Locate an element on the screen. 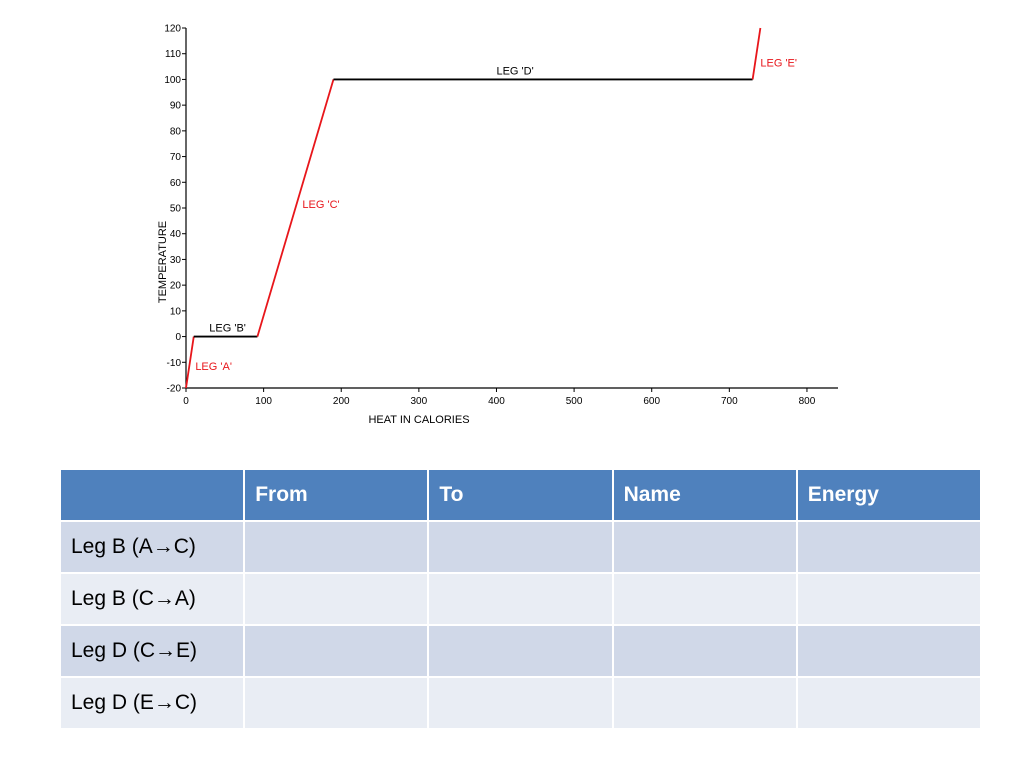 This screenshot has width=1024, height=768. y-tick-label: 90 is located at coordinates (176, 106).